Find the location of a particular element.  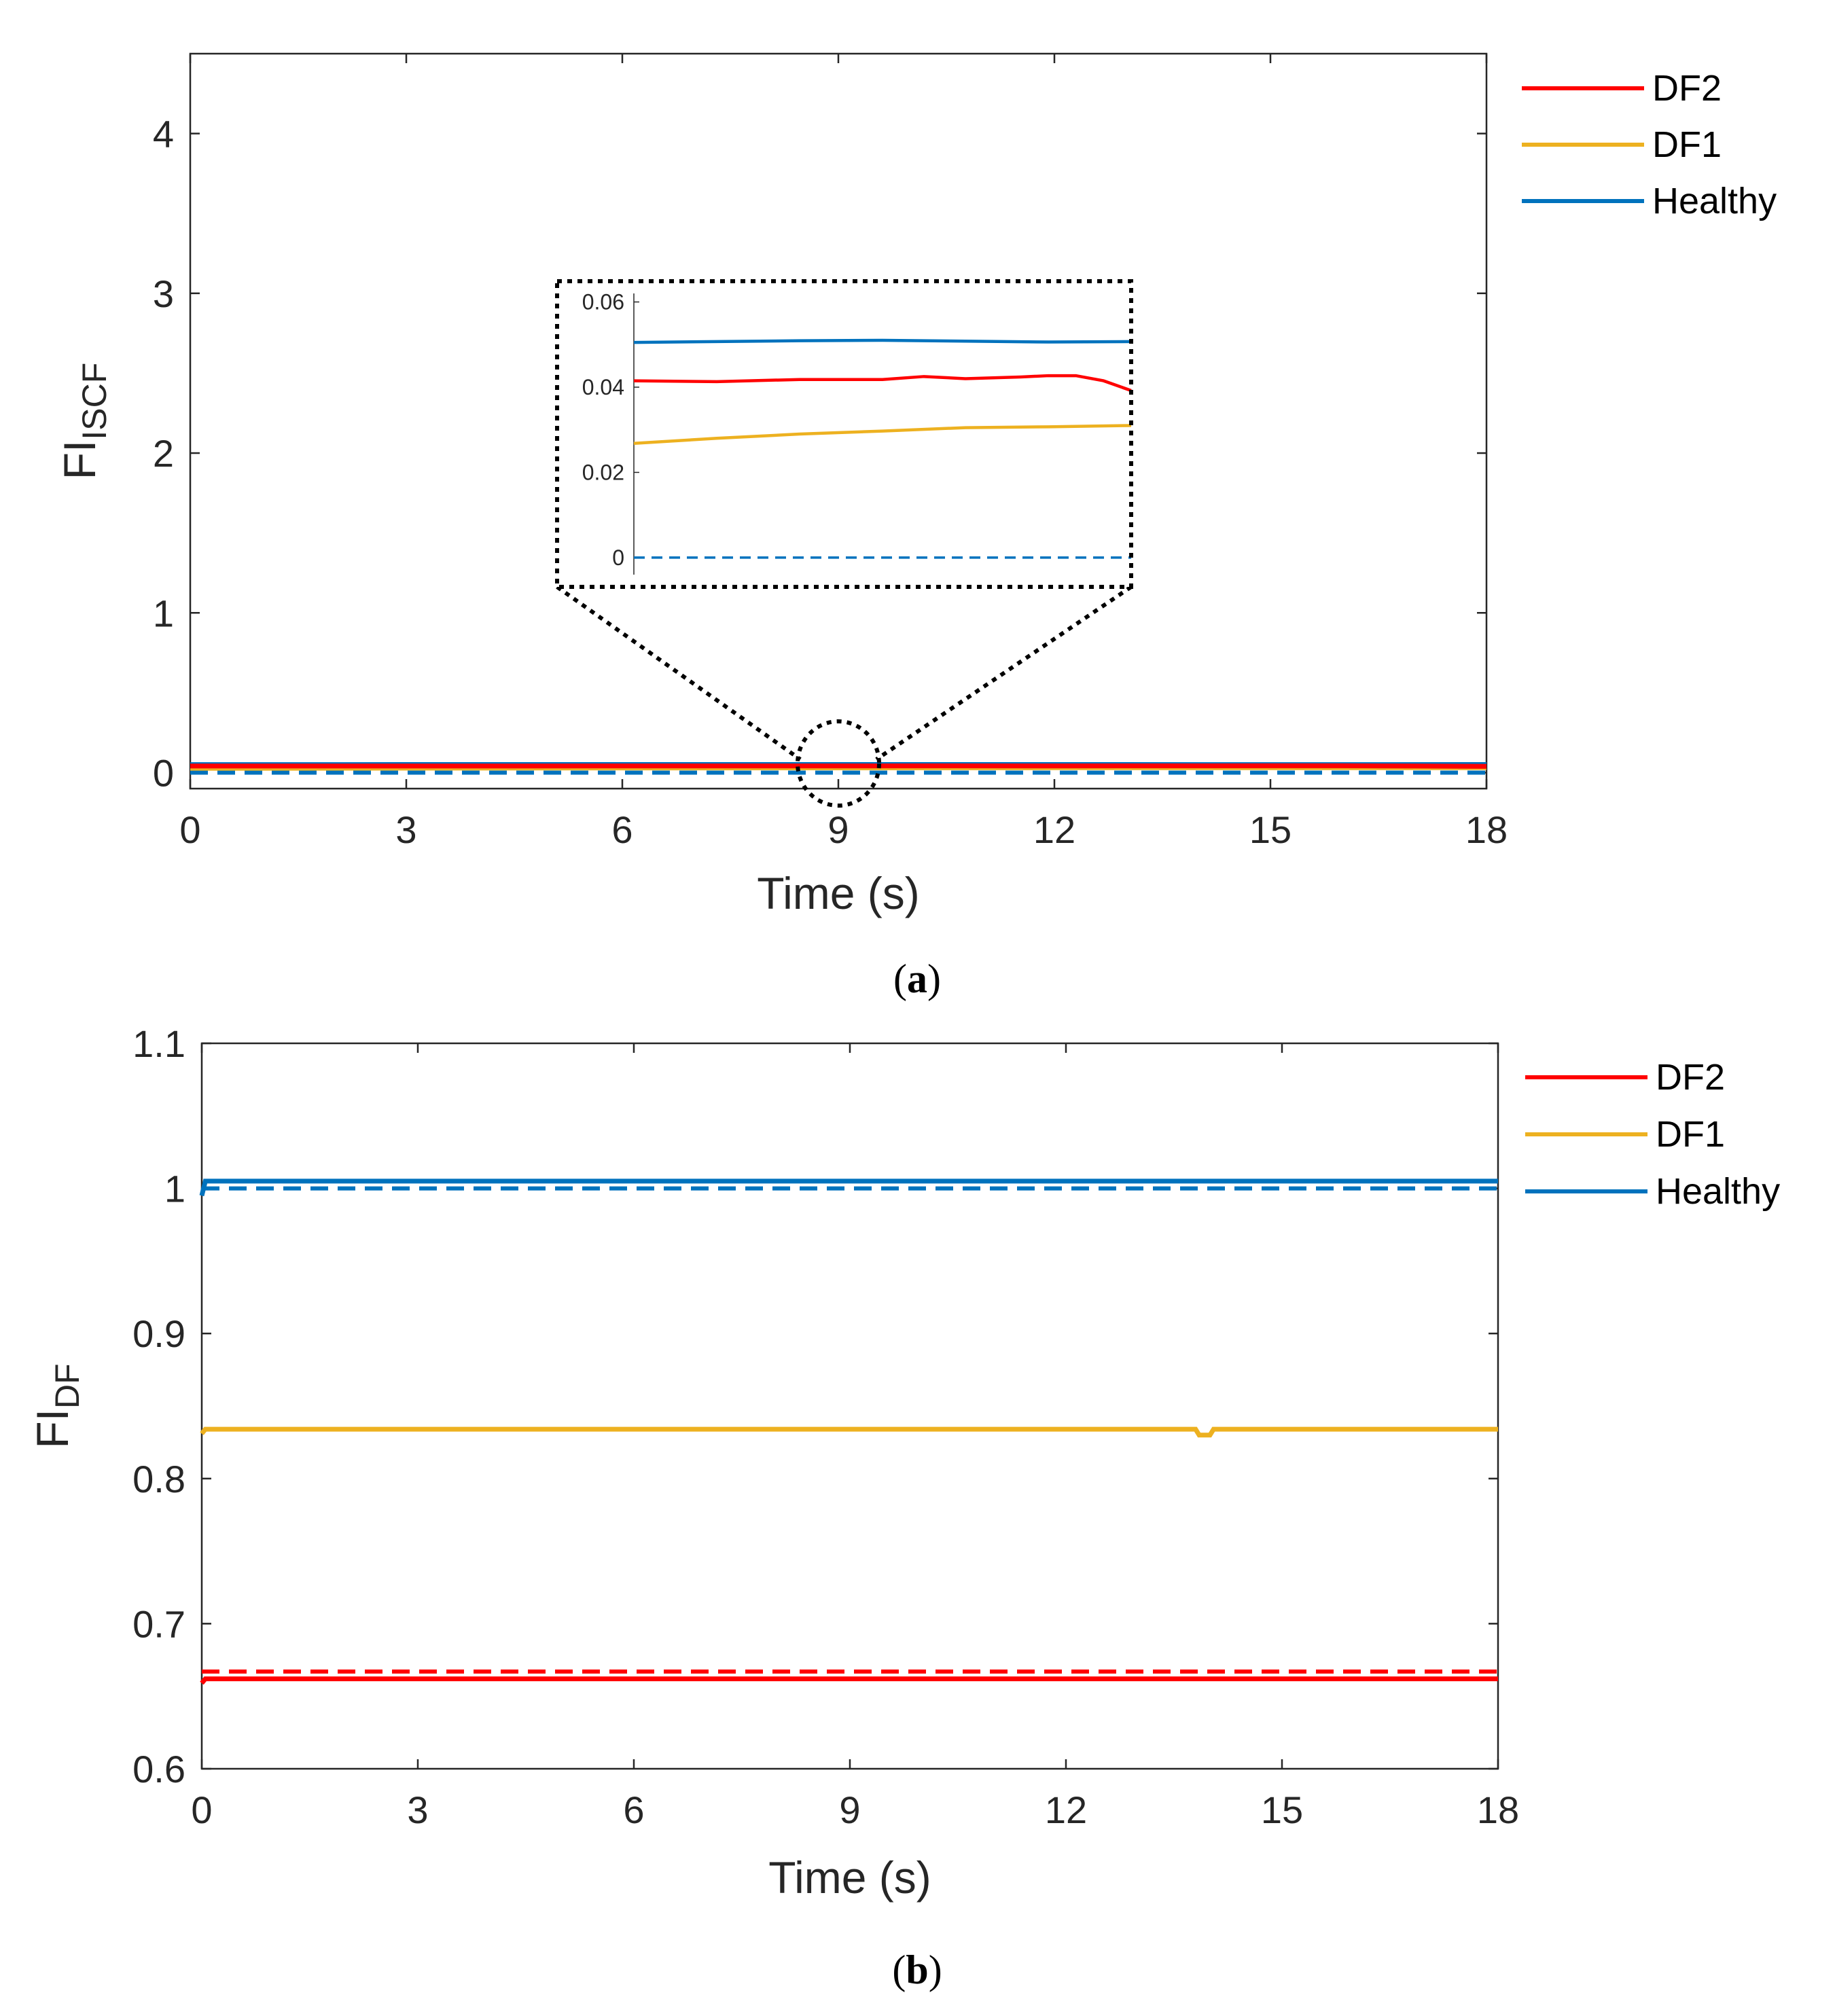

panel-a-y-tick-label: 4 is located at coordinates (163, 134).